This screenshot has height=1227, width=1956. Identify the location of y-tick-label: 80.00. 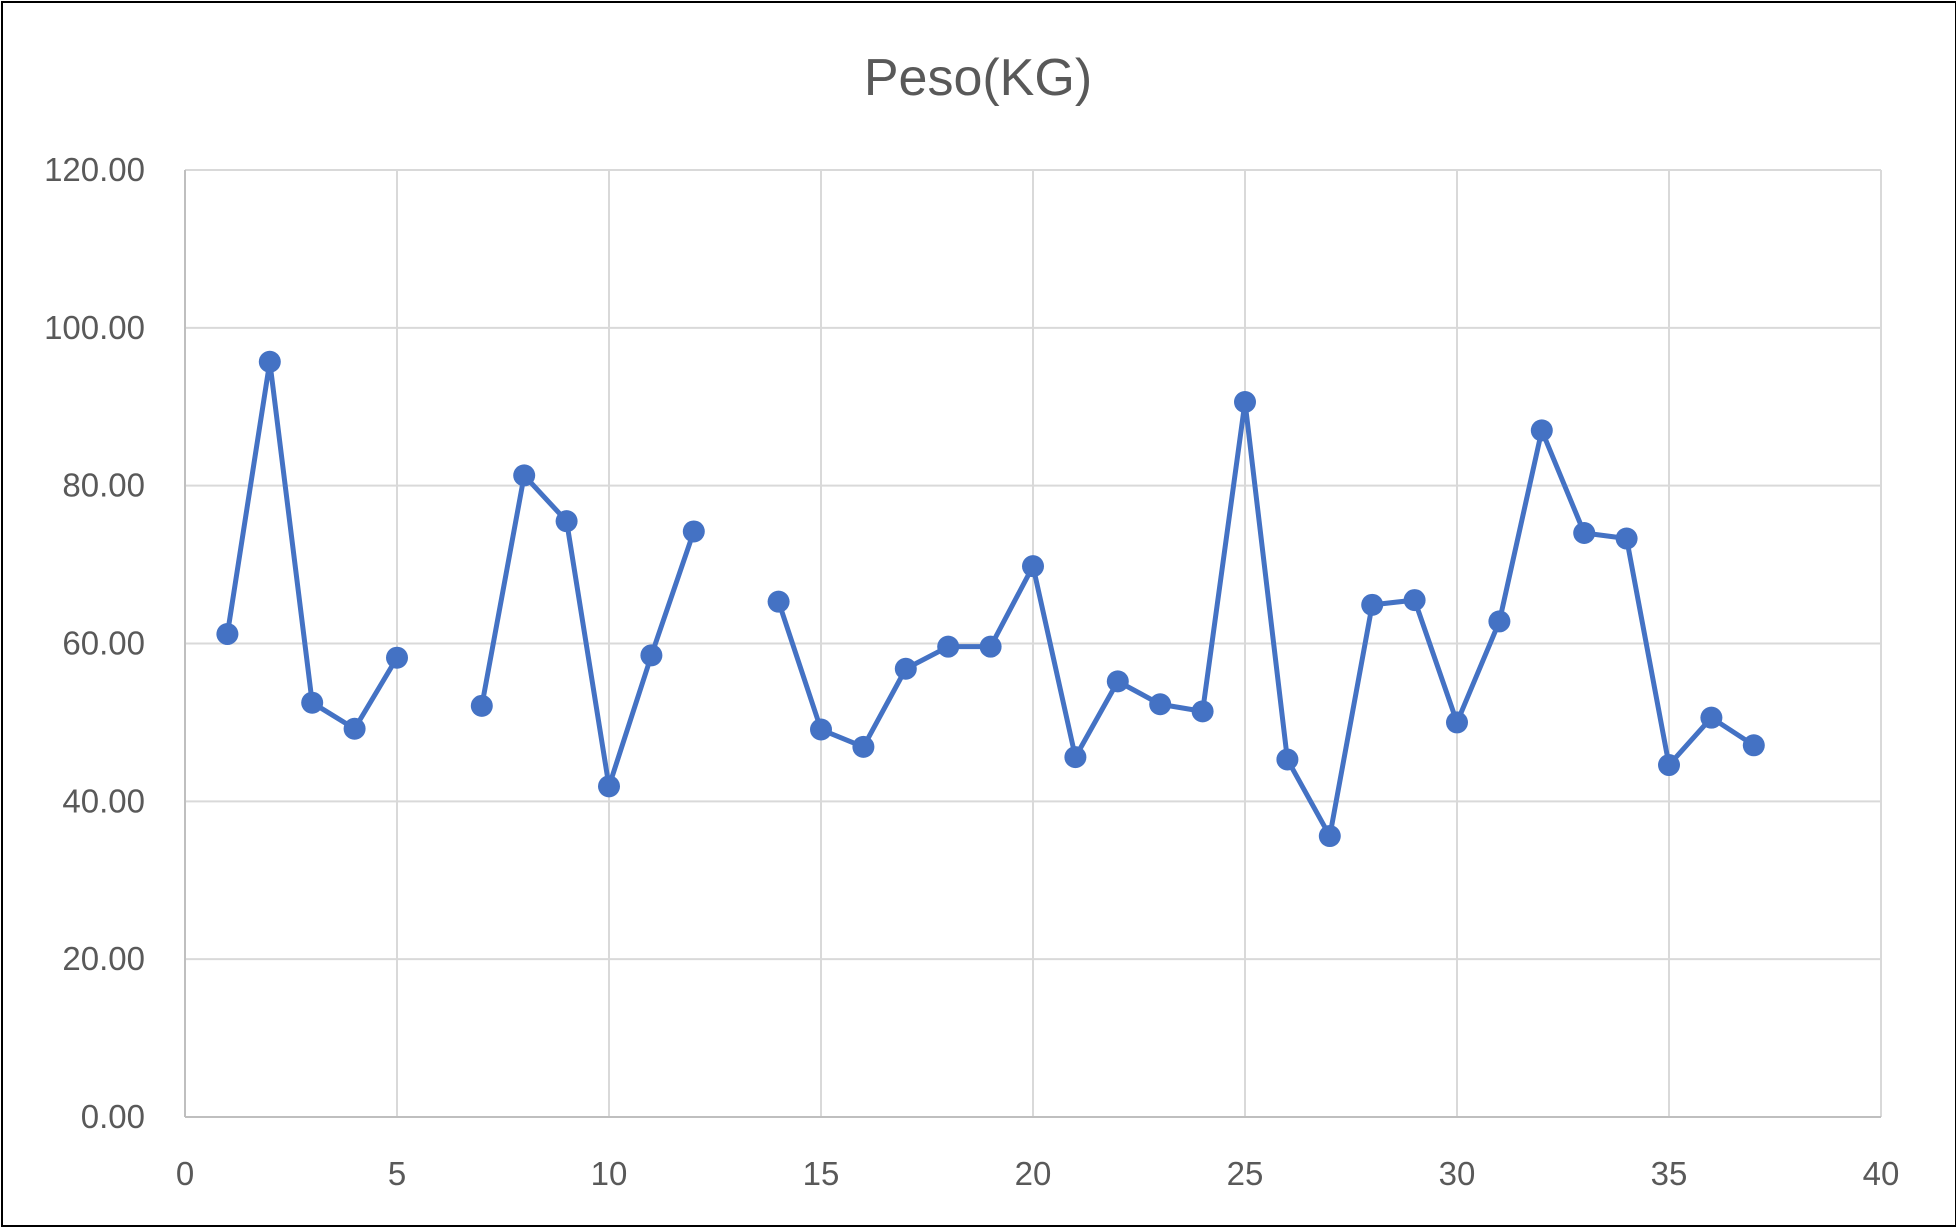
(103, 485).